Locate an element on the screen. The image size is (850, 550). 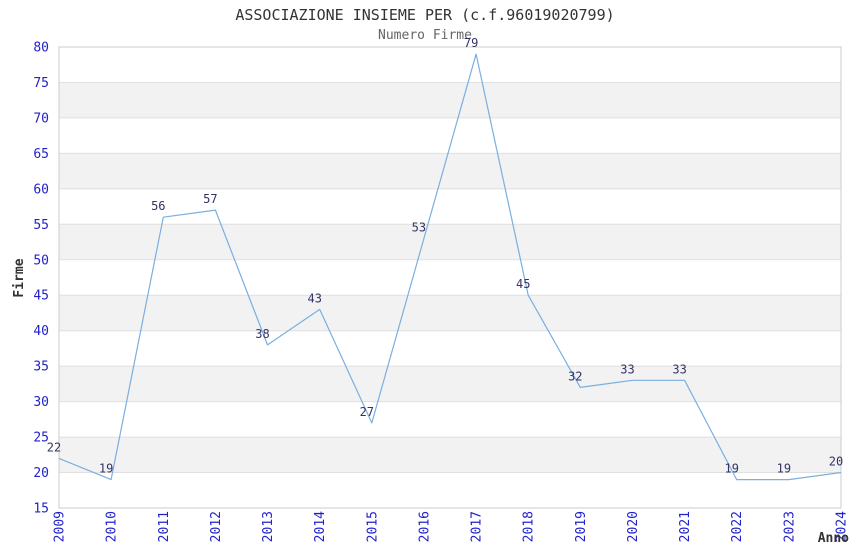
y-axis-title: Firme is located at coordinates (19, 277).